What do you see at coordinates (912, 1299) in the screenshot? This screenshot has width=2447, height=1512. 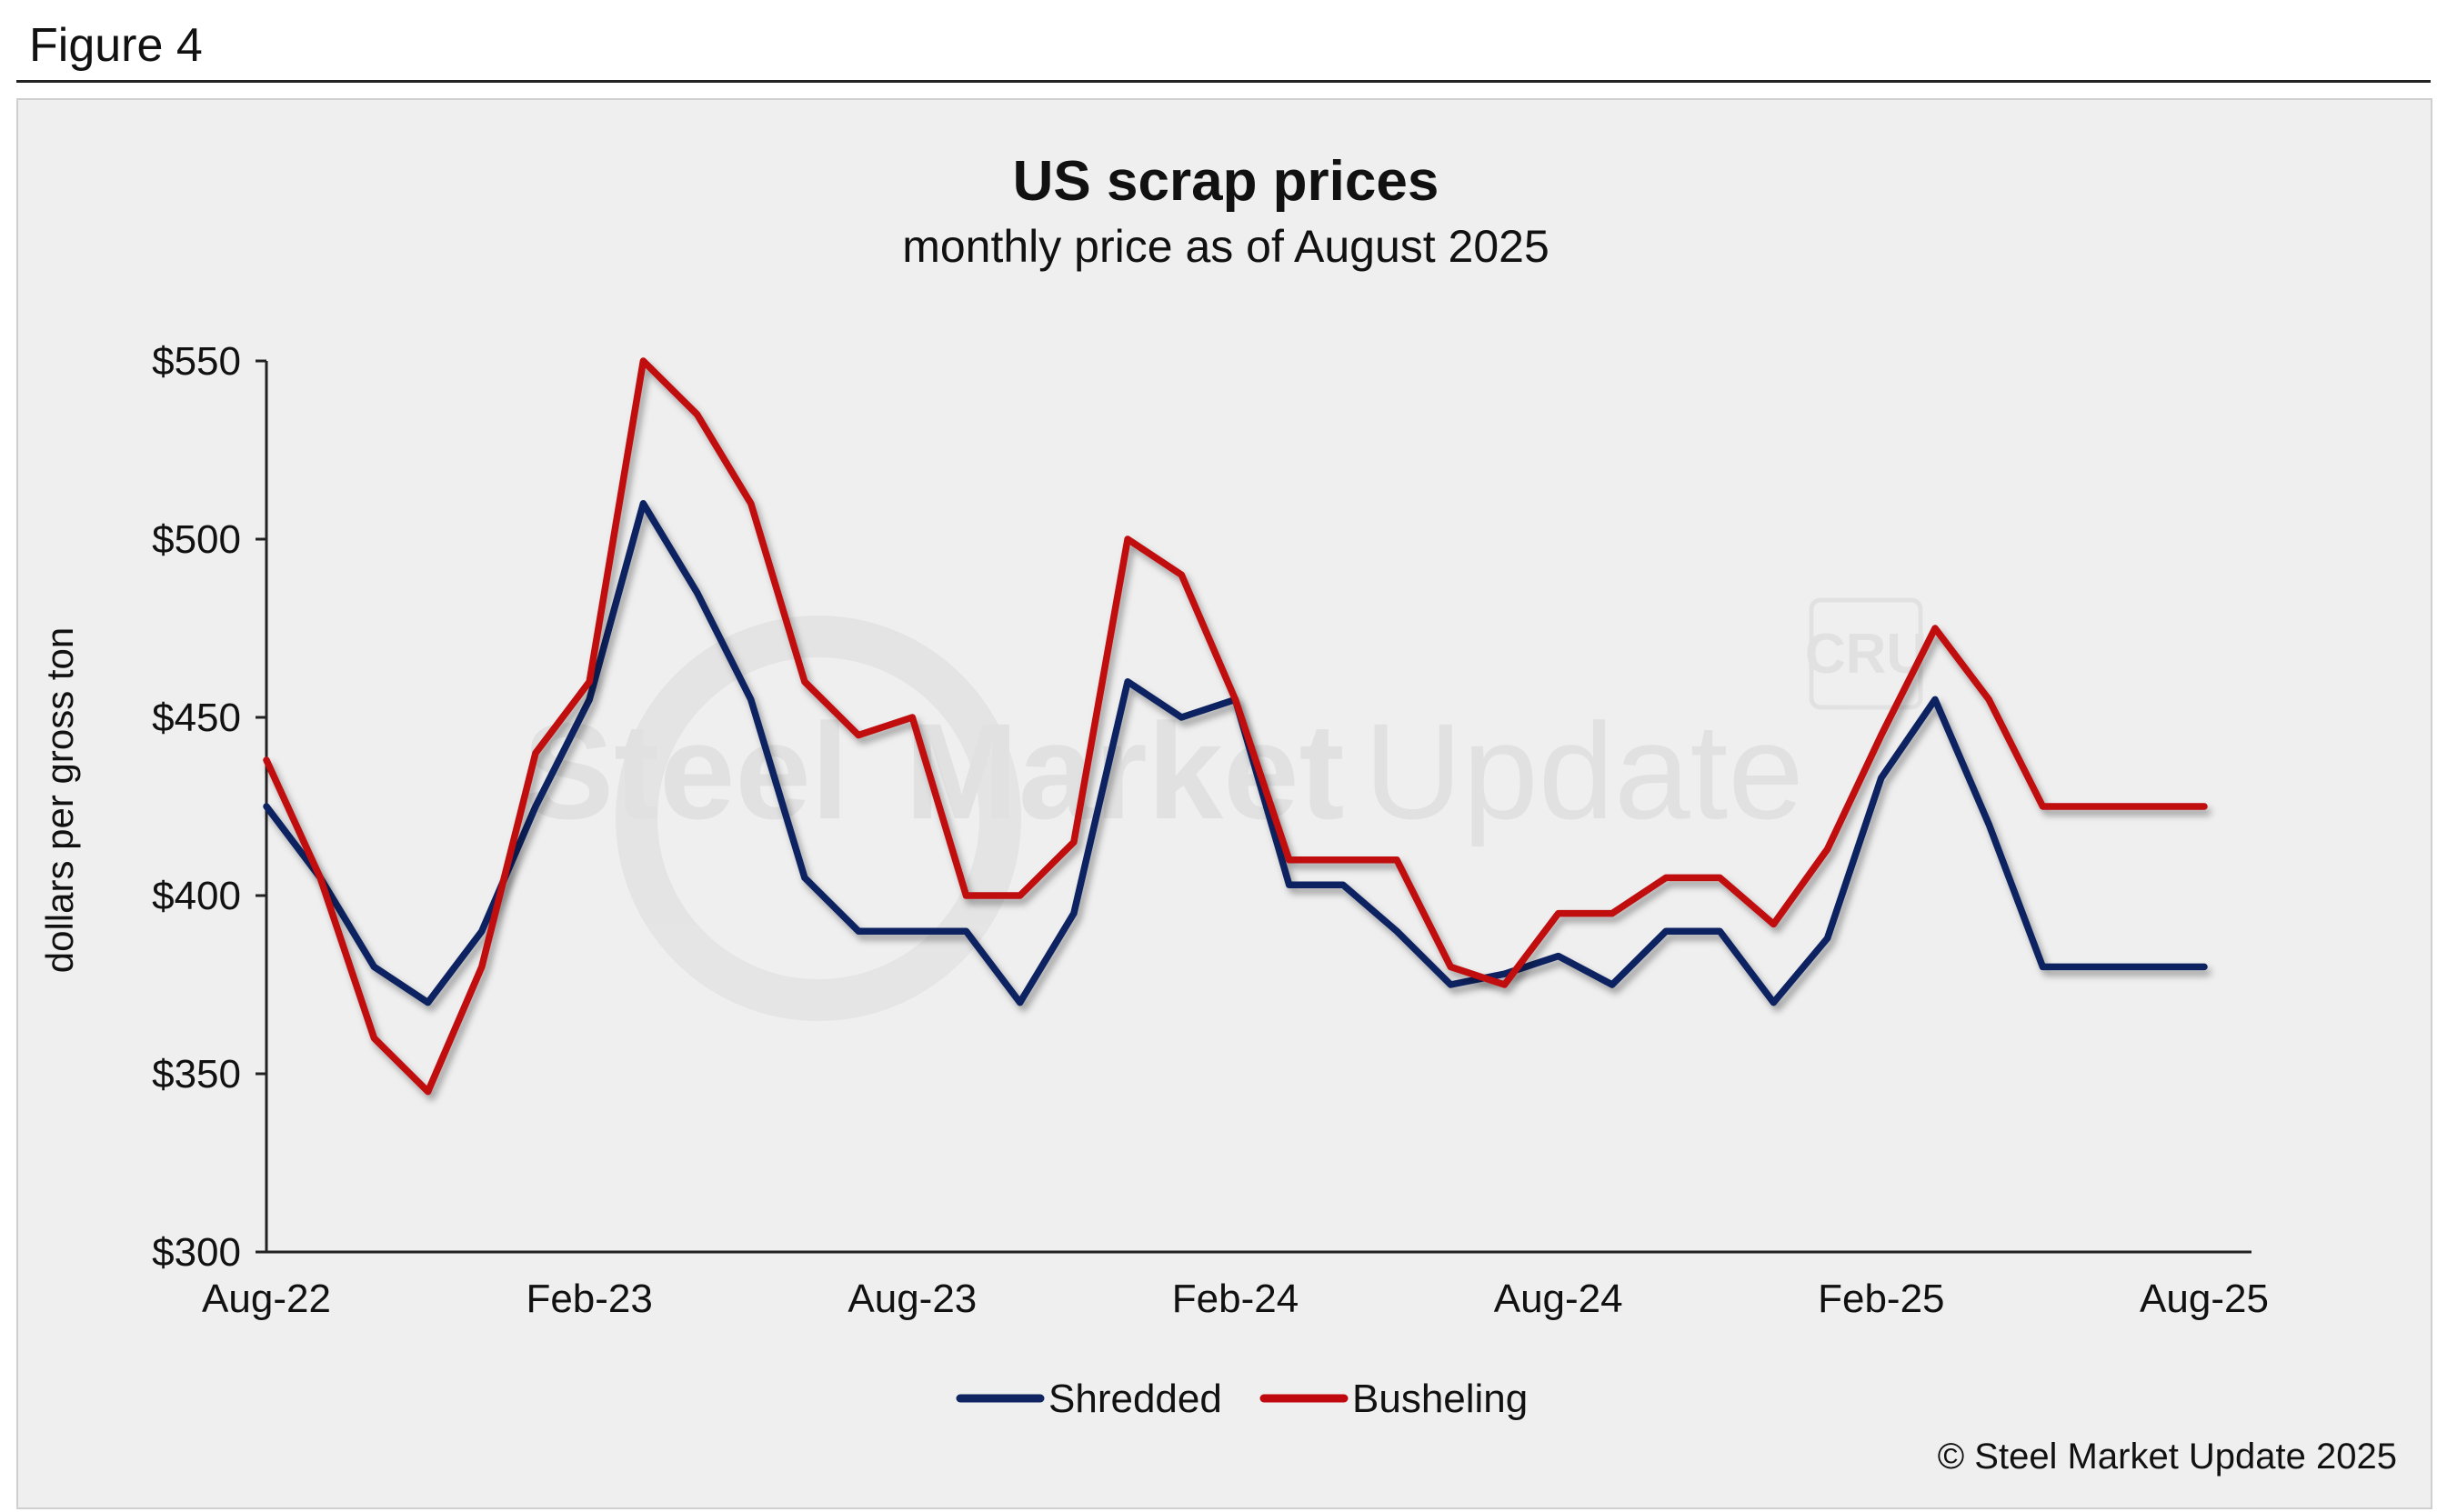 I see `x-tick-label: Aug-23` at bounding box center [912, 1299].